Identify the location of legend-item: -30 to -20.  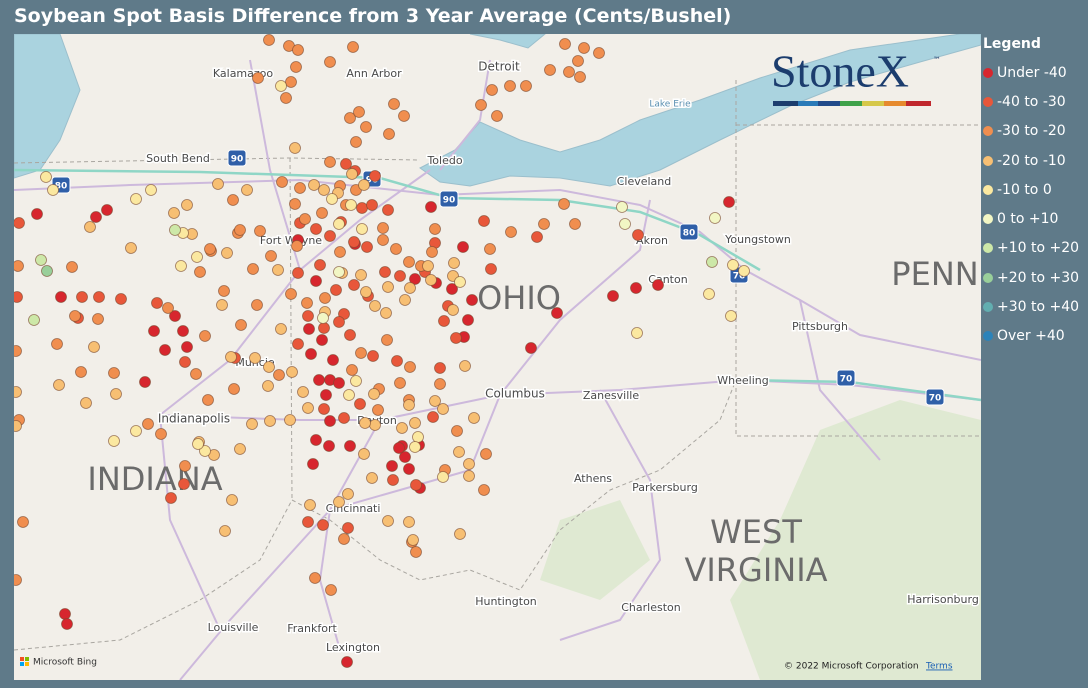
(1031, 131).